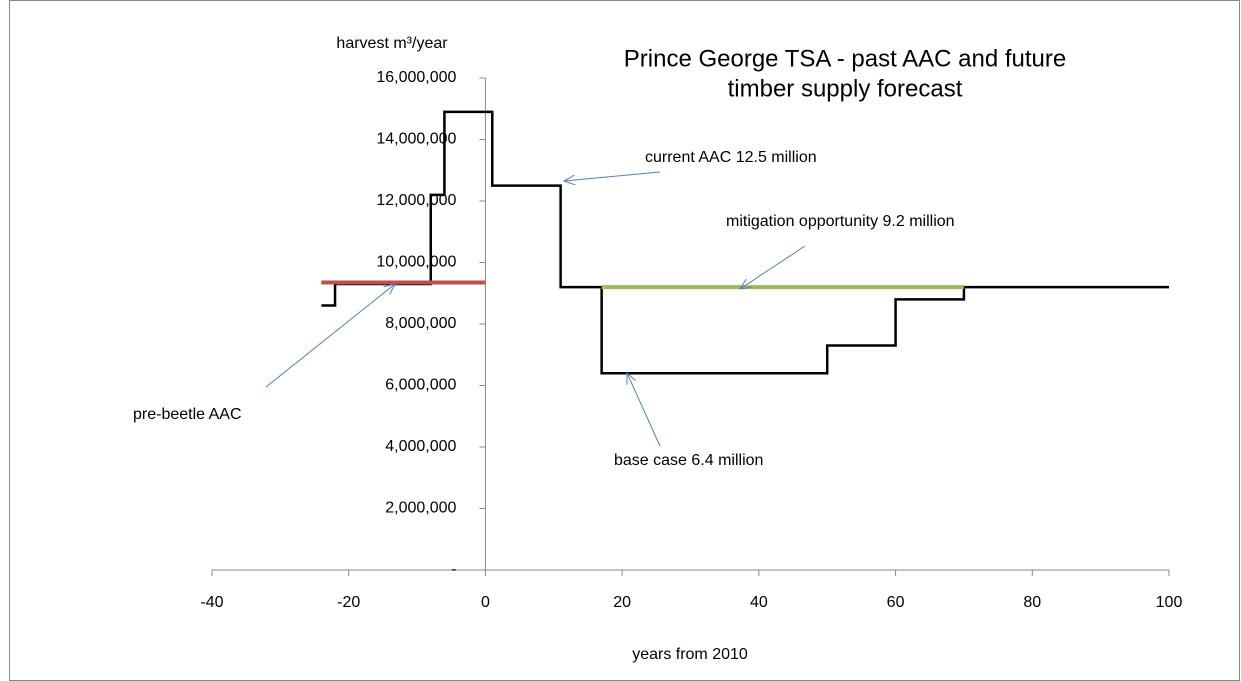 The image size is (1241, 681). I want to click on annotation: pre-beetle AAC, so click(187, 414).